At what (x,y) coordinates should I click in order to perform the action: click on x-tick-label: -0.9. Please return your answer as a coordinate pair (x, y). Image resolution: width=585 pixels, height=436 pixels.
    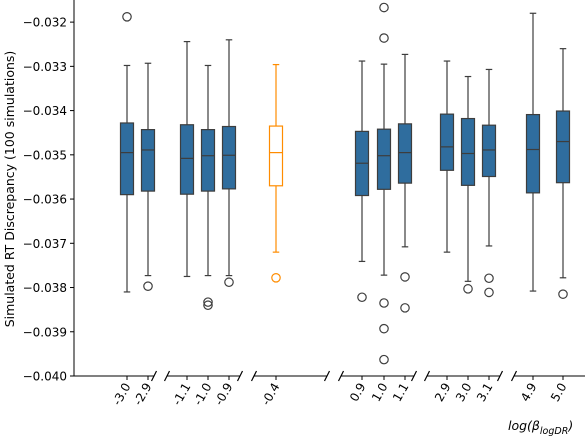
    Looking at the image, I should click on (224, 394).